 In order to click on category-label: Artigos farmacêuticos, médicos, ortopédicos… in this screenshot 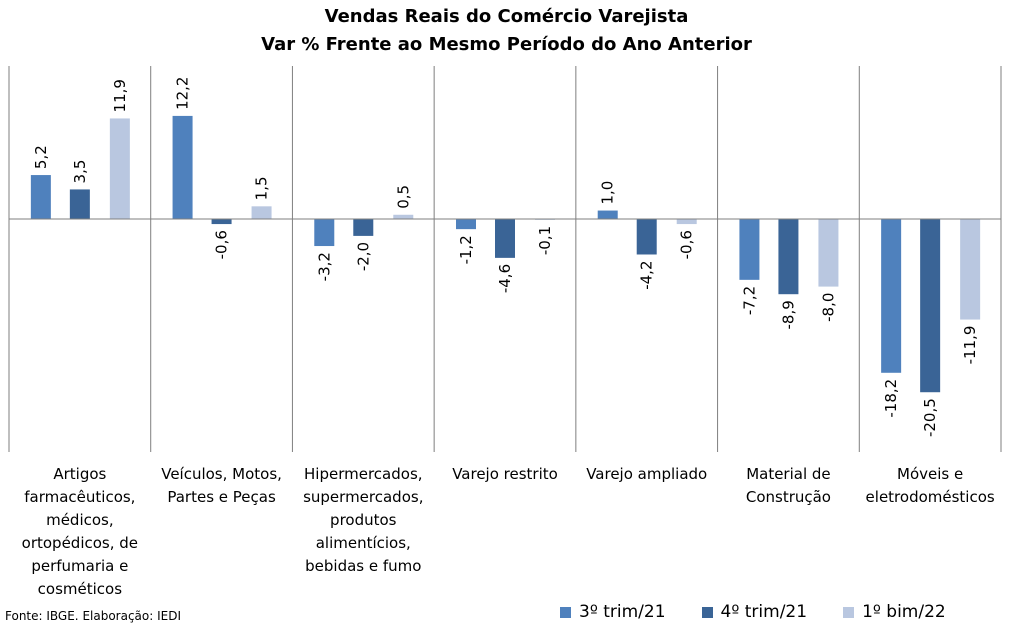, I will do `click(80, 531)`.